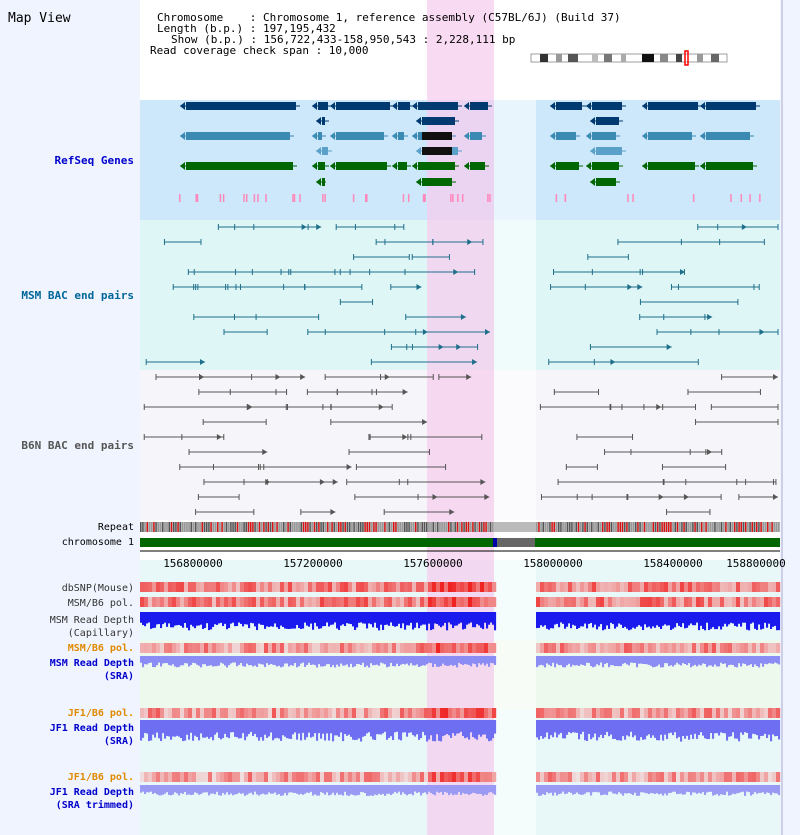  I want to click on b6n-bac-end-pairs, so click(461, 444).